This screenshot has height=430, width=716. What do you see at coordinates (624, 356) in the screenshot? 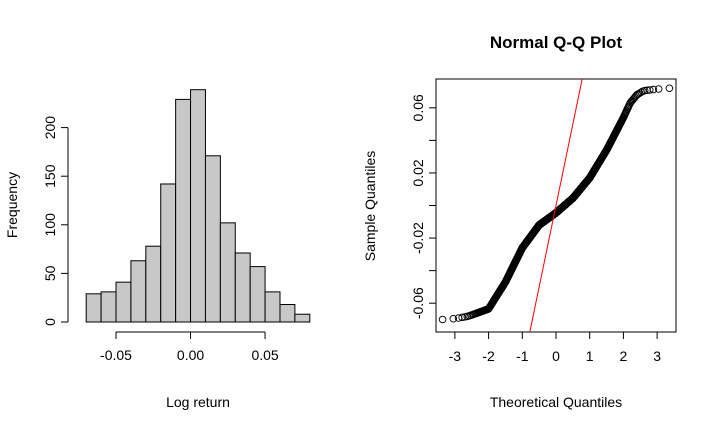
I see `qq-x-tick-label: 2` at bounding box center [624, 356].